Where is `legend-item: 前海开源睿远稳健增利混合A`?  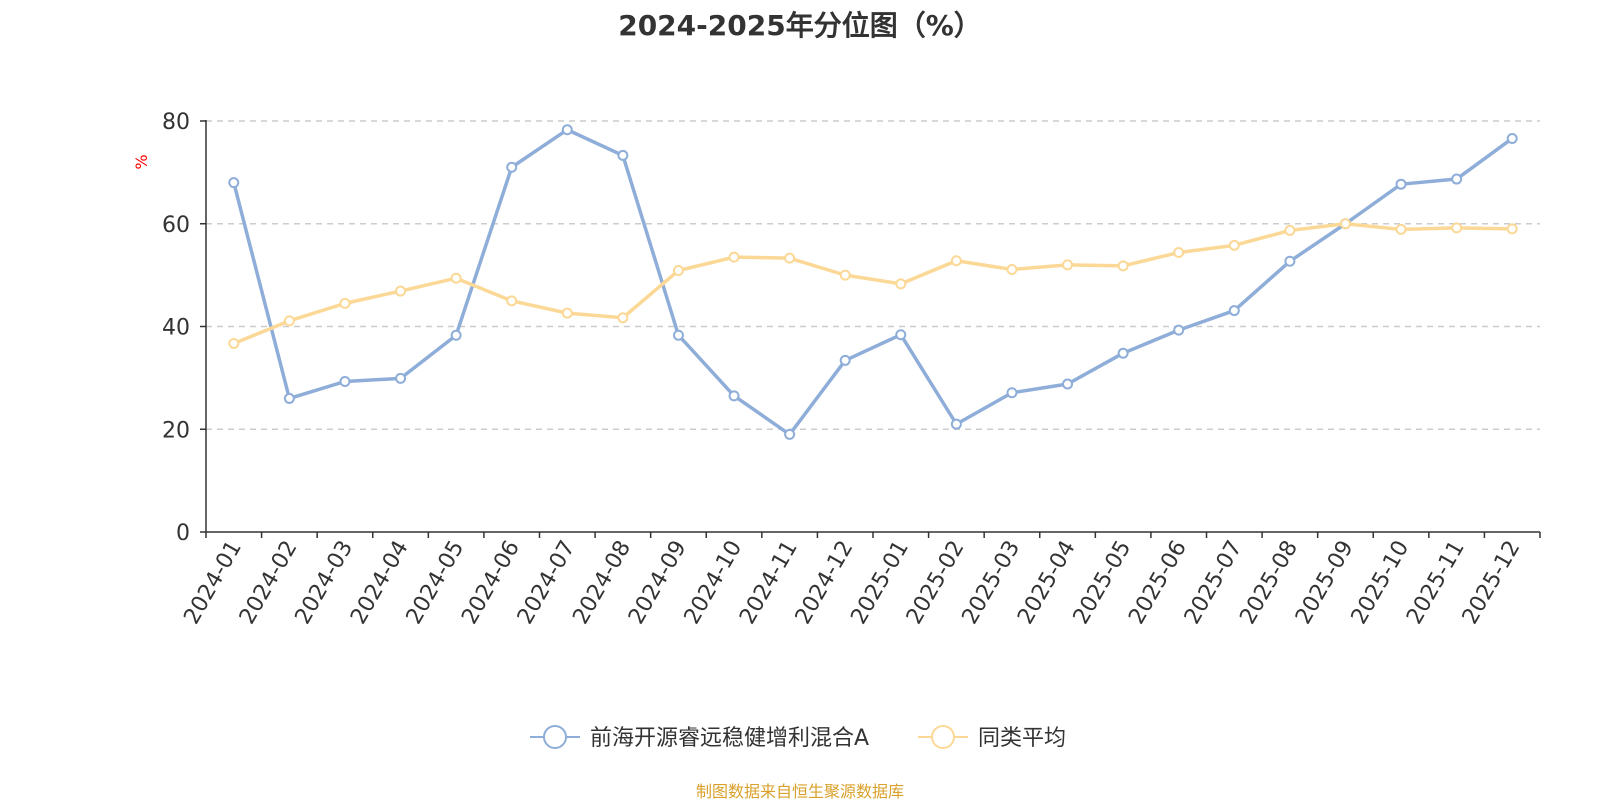
legend-item: 前海开源睿远稳健增利混合A is located at coordinates (699, 738).